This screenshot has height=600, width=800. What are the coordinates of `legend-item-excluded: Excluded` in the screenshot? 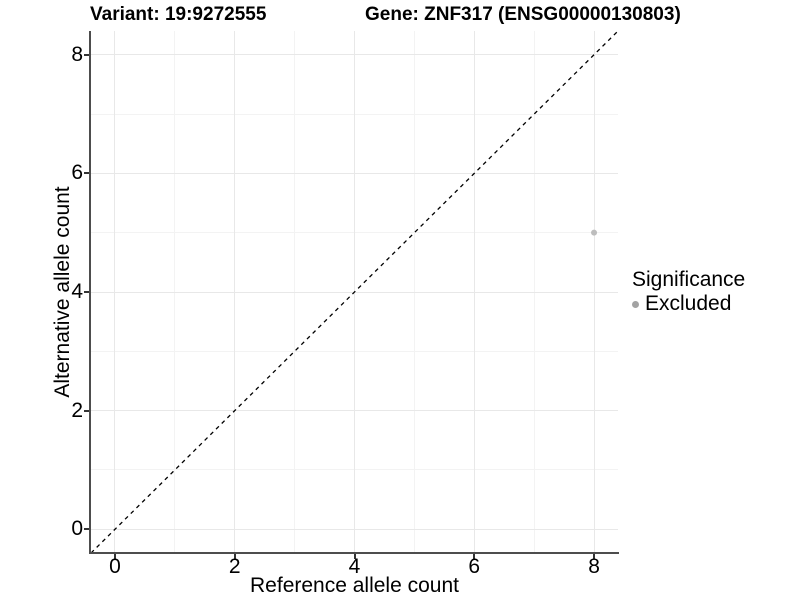 It's located at (688, 304).